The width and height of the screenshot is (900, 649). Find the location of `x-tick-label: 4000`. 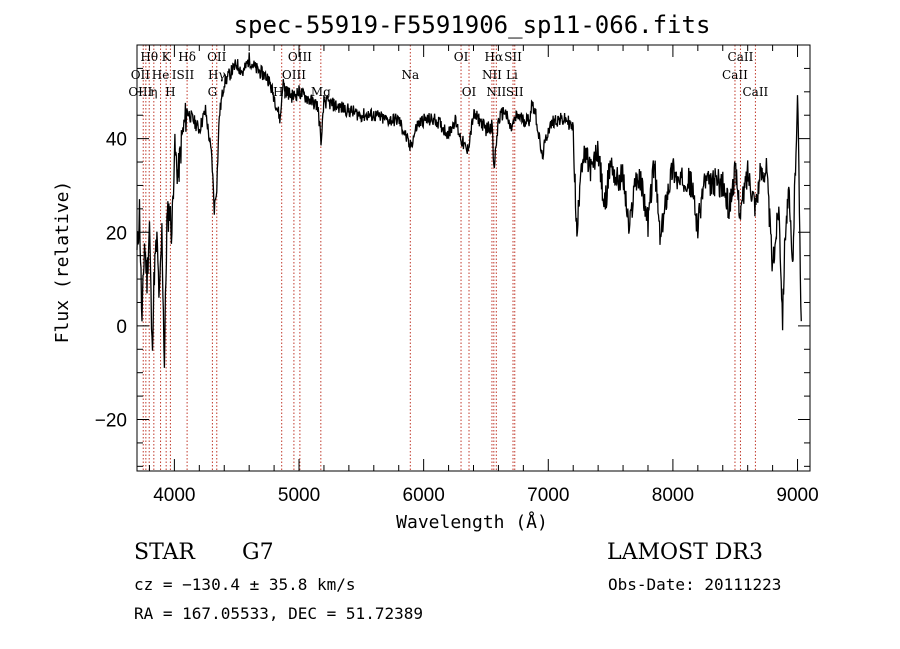

x-tick-label: 4000 is located at coordinates (174, 495).